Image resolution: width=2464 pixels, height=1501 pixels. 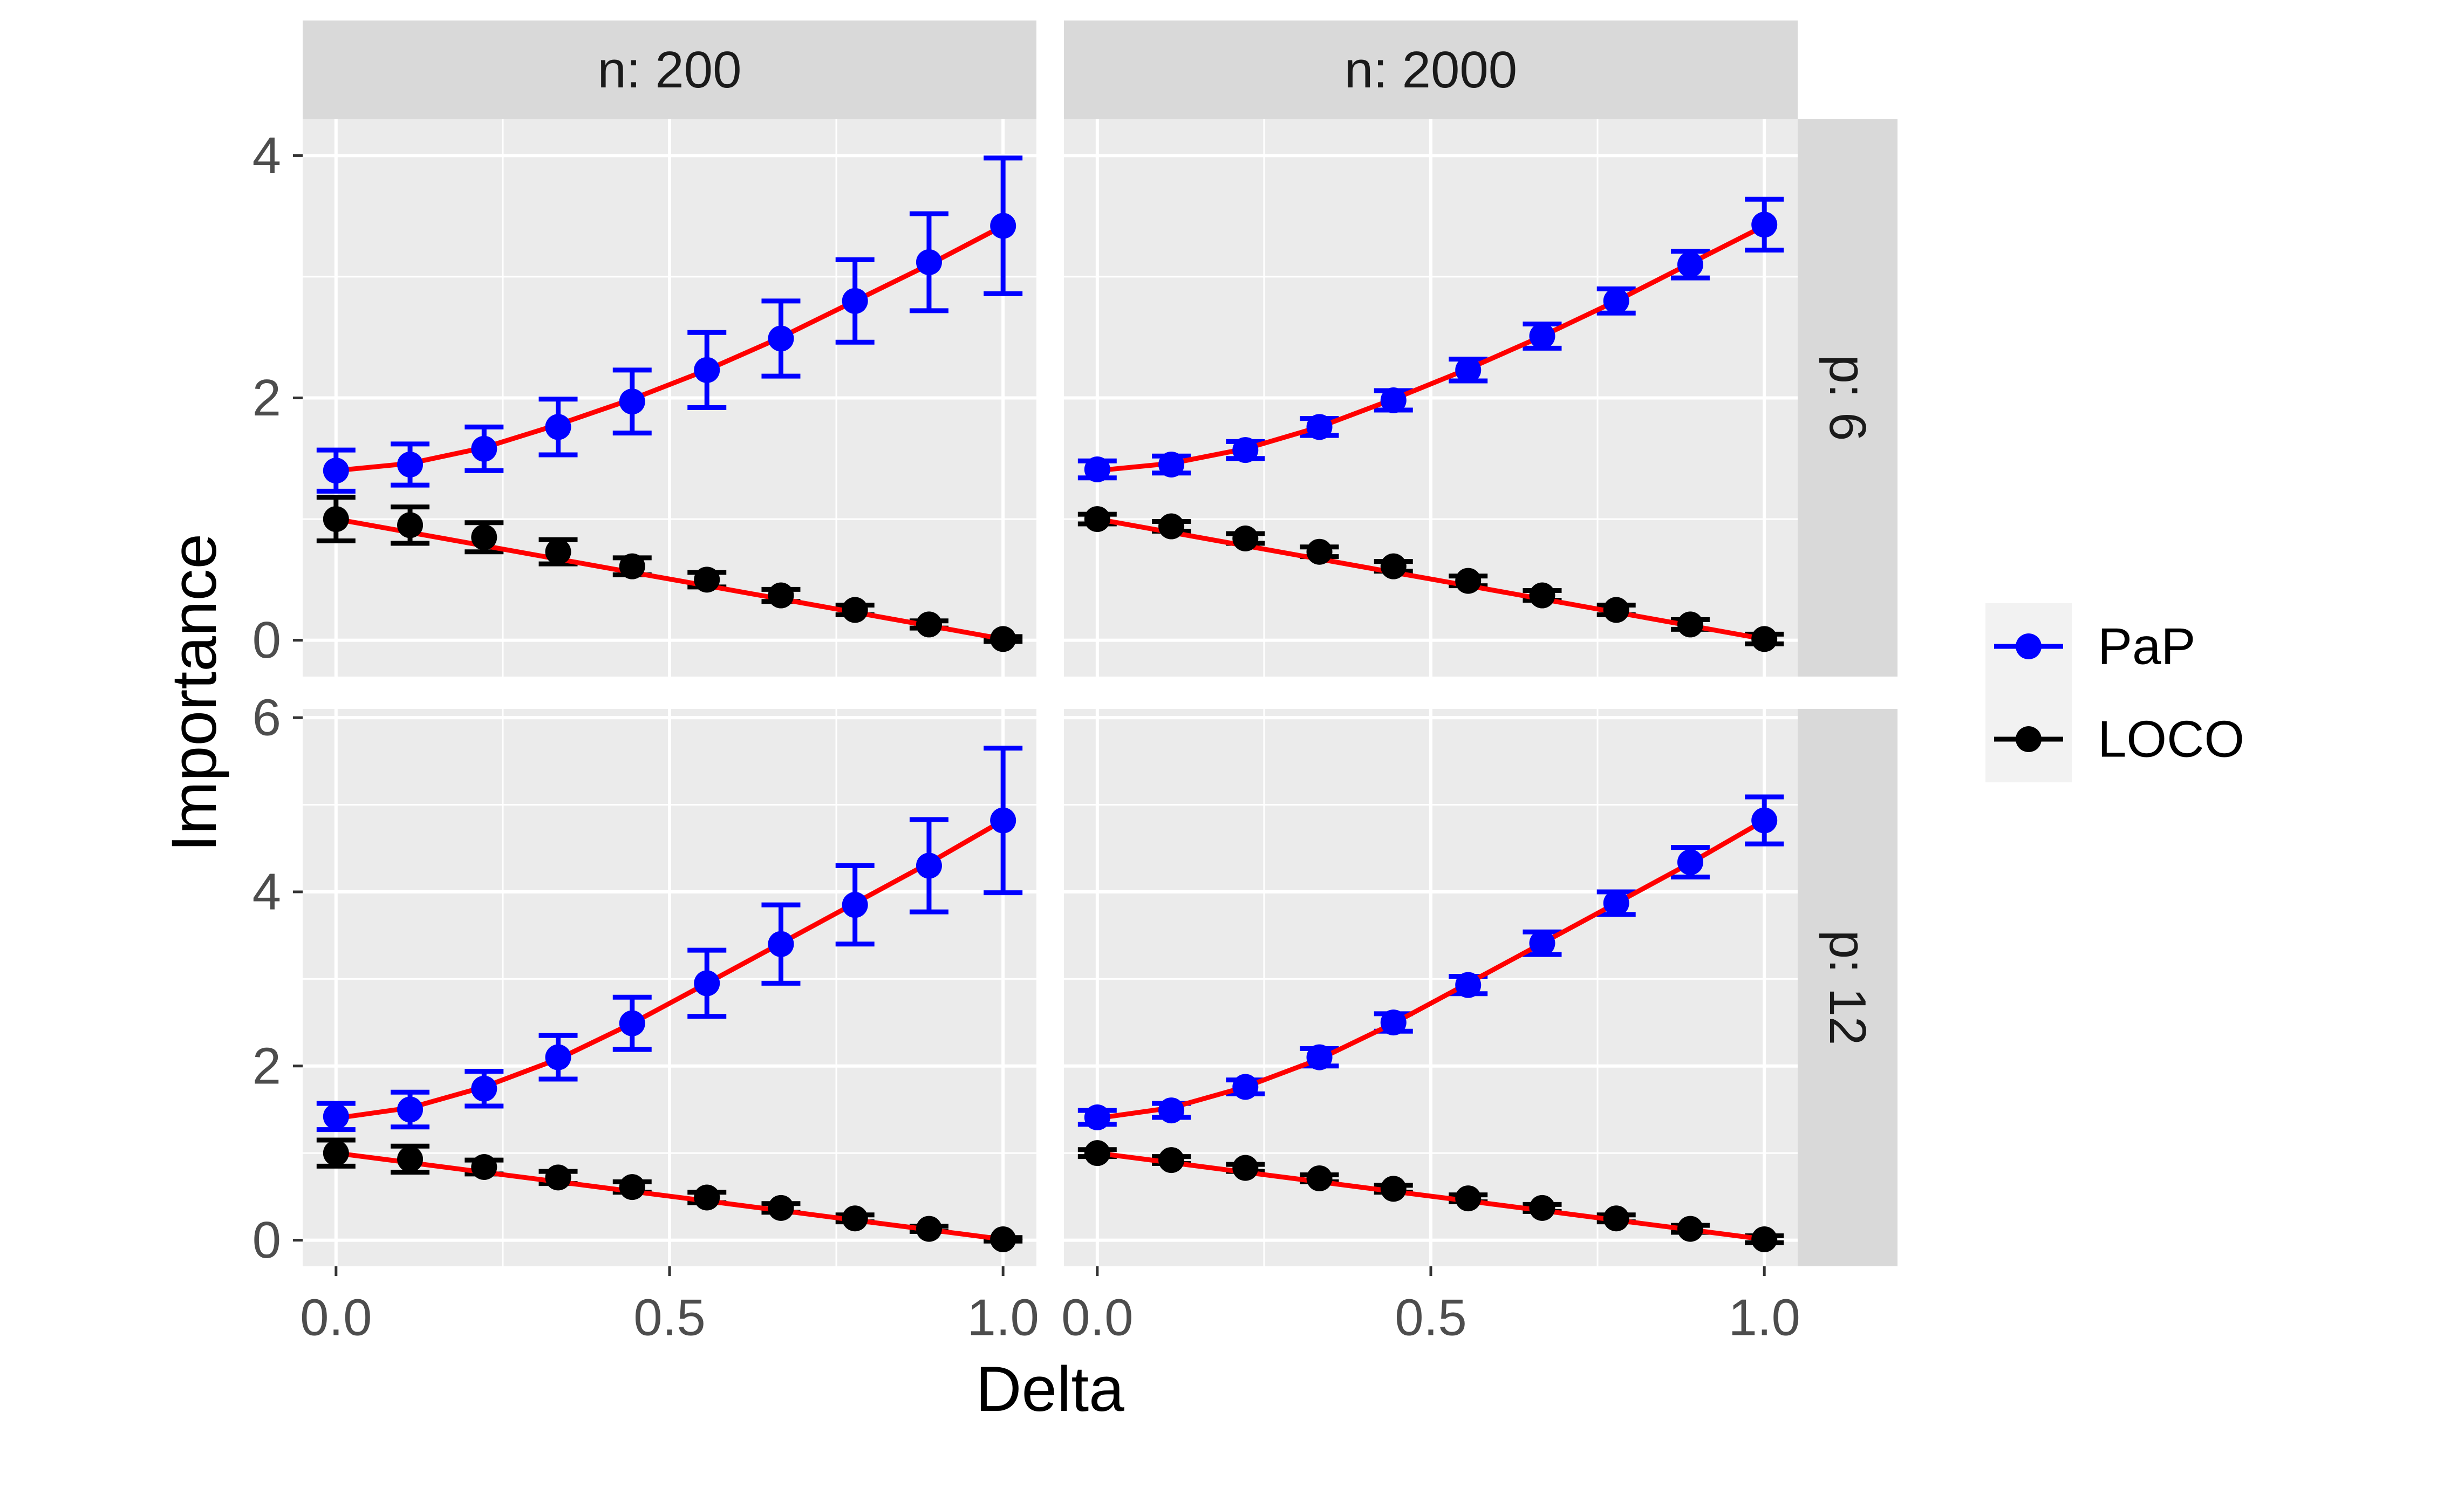 What do you see at coordinates (266, 1066) in the screenshot?
I see `y-tick-label: 2` at bounding box center [266, 1066].